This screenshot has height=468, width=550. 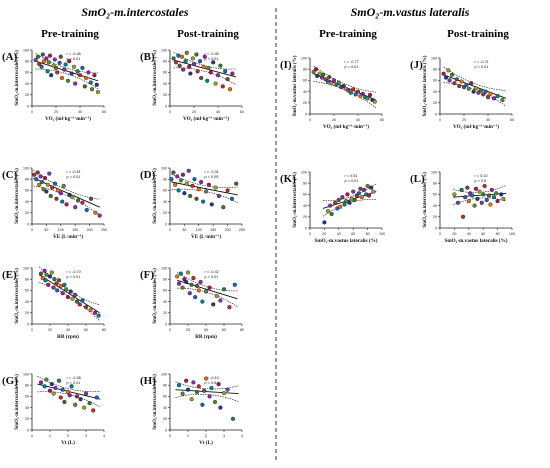 I want to click on x-axis-label: SmO₂-m.vastus lateralis (%), so click(x=345, y=240).